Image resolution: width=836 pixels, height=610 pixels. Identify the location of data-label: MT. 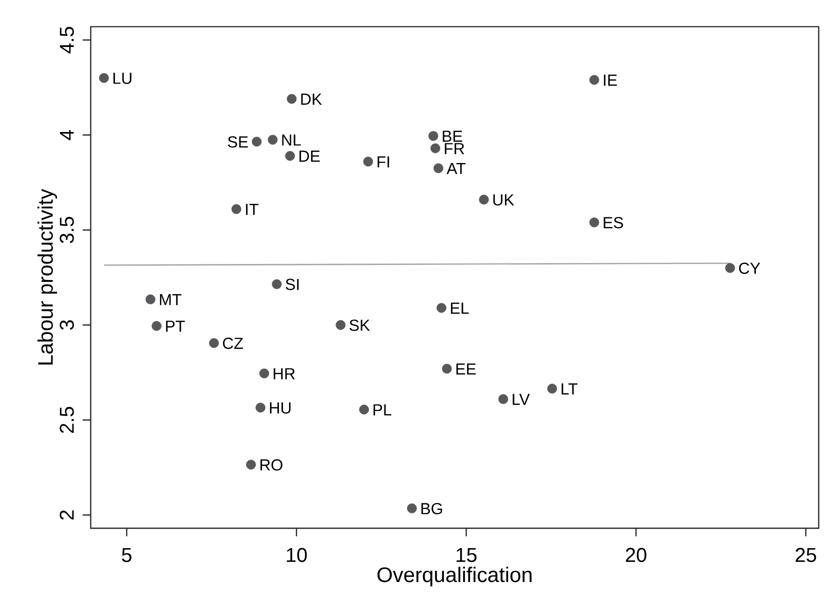
(171, 300).